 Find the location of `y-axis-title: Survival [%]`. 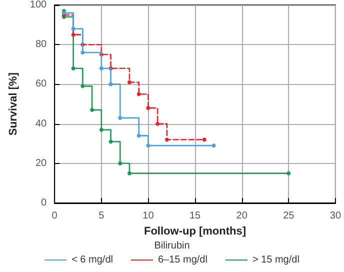

y-axis-title: Survival [%] is located at coordinates (14, 104).